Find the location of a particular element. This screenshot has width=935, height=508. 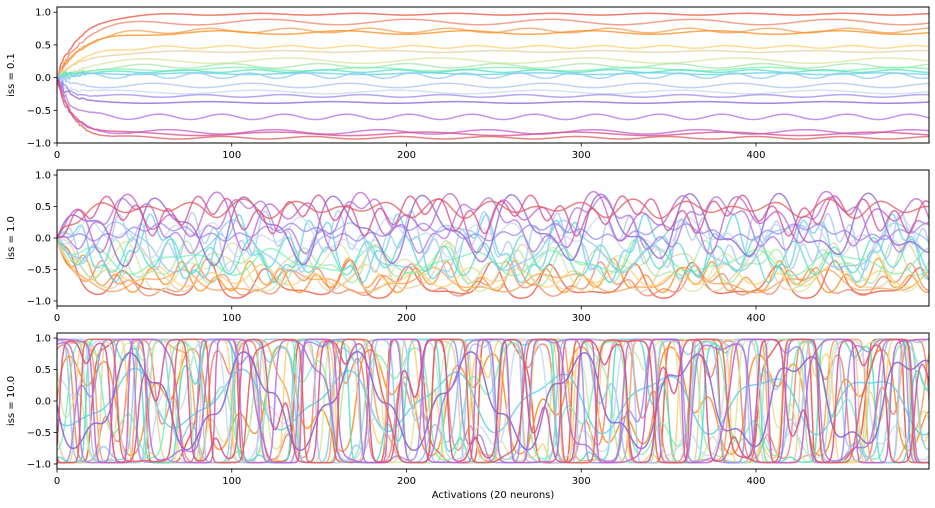

x-axis-label: Activations (20 neurons) is located at coordinates (493, 495).